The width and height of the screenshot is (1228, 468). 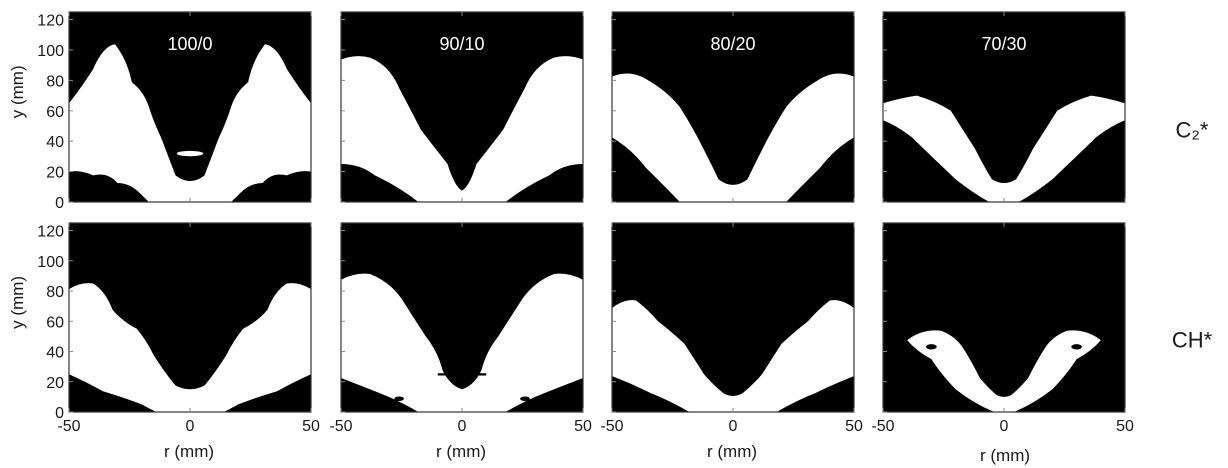 I want to click on panel-background, so click(x=1004, y=317).